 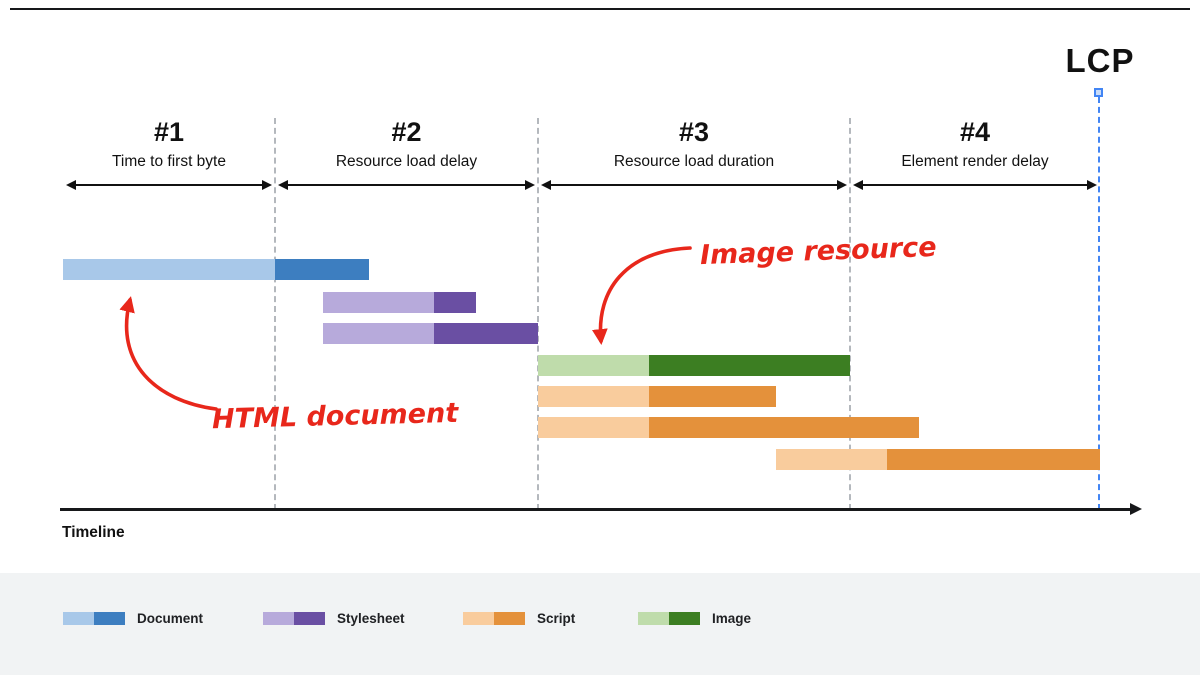 I want to click on bar-image, so click(x=694, y=365).